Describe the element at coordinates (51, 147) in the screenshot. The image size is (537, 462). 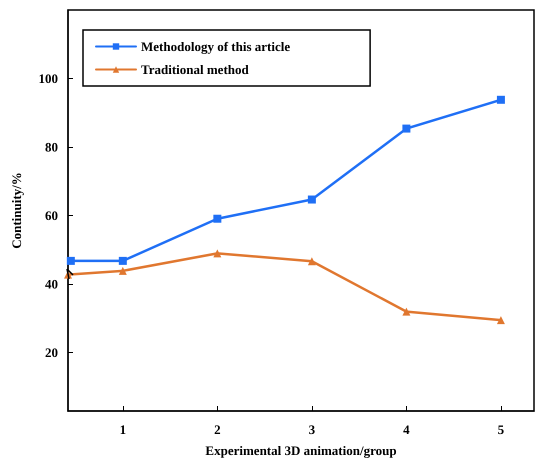
I see `y-tick-label: 80` at that location.